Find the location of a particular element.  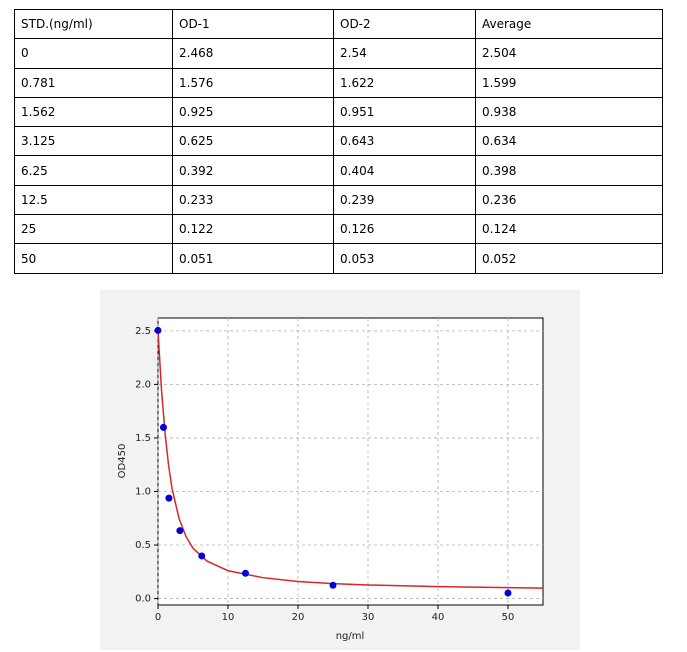

table-cell: 0.925 is located at coordinates (253, 112).